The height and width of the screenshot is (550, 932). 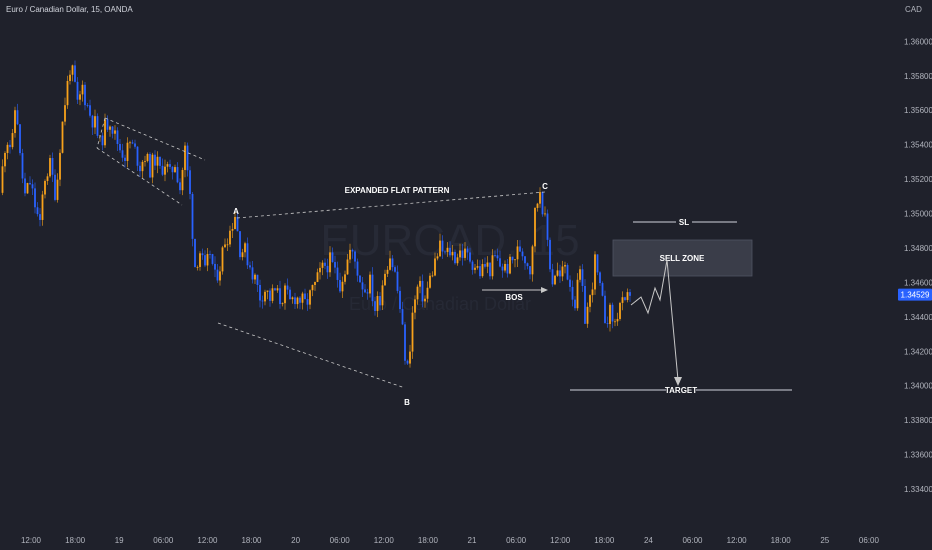 What do you see at coordinates (119, 540) in the screenshot?
I see `time-tick-2: 19` at bounding box center [119, 540].